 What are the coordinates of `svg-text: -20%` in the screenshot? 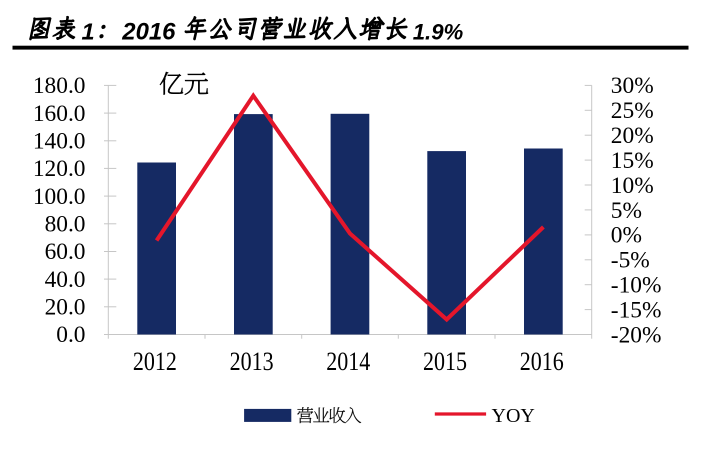 It's located at (636, 335).